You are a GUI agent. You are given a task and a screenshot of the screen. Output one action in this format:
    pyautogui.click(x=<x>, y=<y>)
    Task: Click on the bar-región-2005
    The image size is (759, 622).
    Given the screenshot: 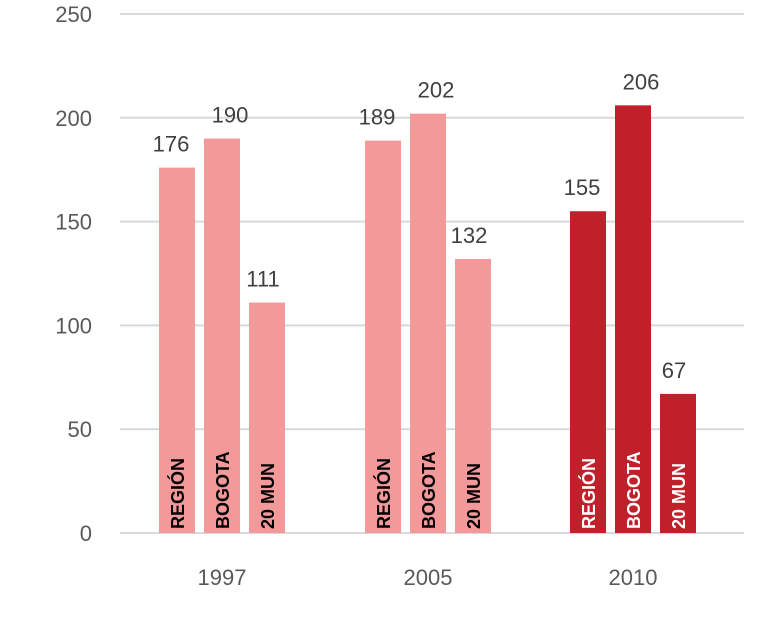 What is the action you would take?
    pyautogui.click(x=383, y=337)
    